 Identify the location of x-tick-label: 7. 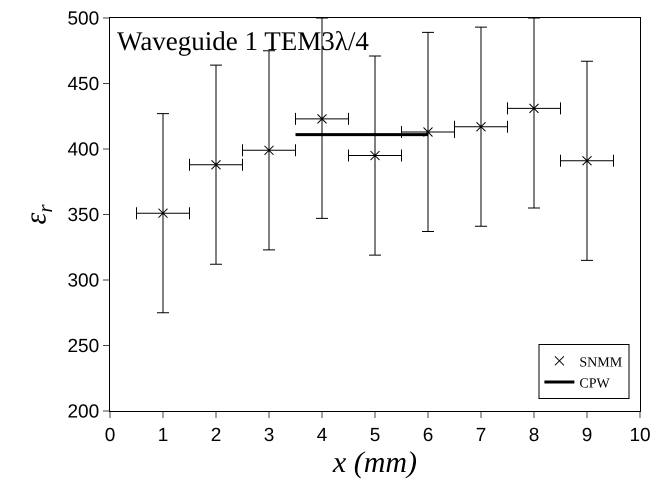
(481, 435).